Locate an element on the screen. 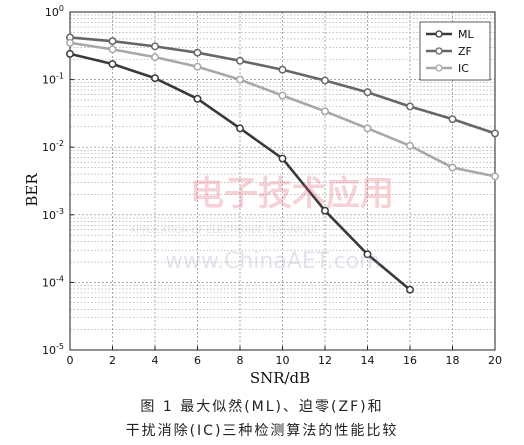  watermark-en-text: APPLICATION OF ELECTRONIC TECHNIQUE is located at coordinates (225, 231).